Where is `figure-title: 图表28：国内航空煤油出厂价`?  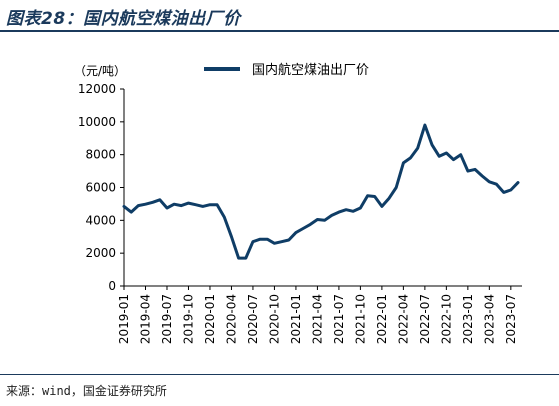 figure-title: 图表28：国内航空煤油出厂价 is located at coordinates (123, 19).